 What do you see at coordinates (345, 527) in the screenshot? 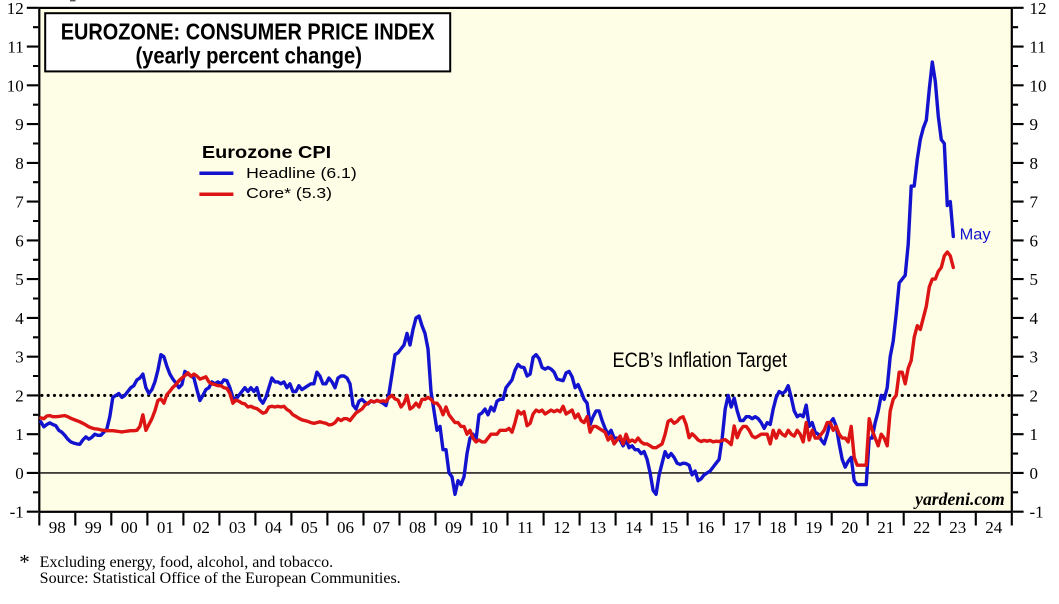
I see `svg-text: 06` at bounding box center [345, 527].